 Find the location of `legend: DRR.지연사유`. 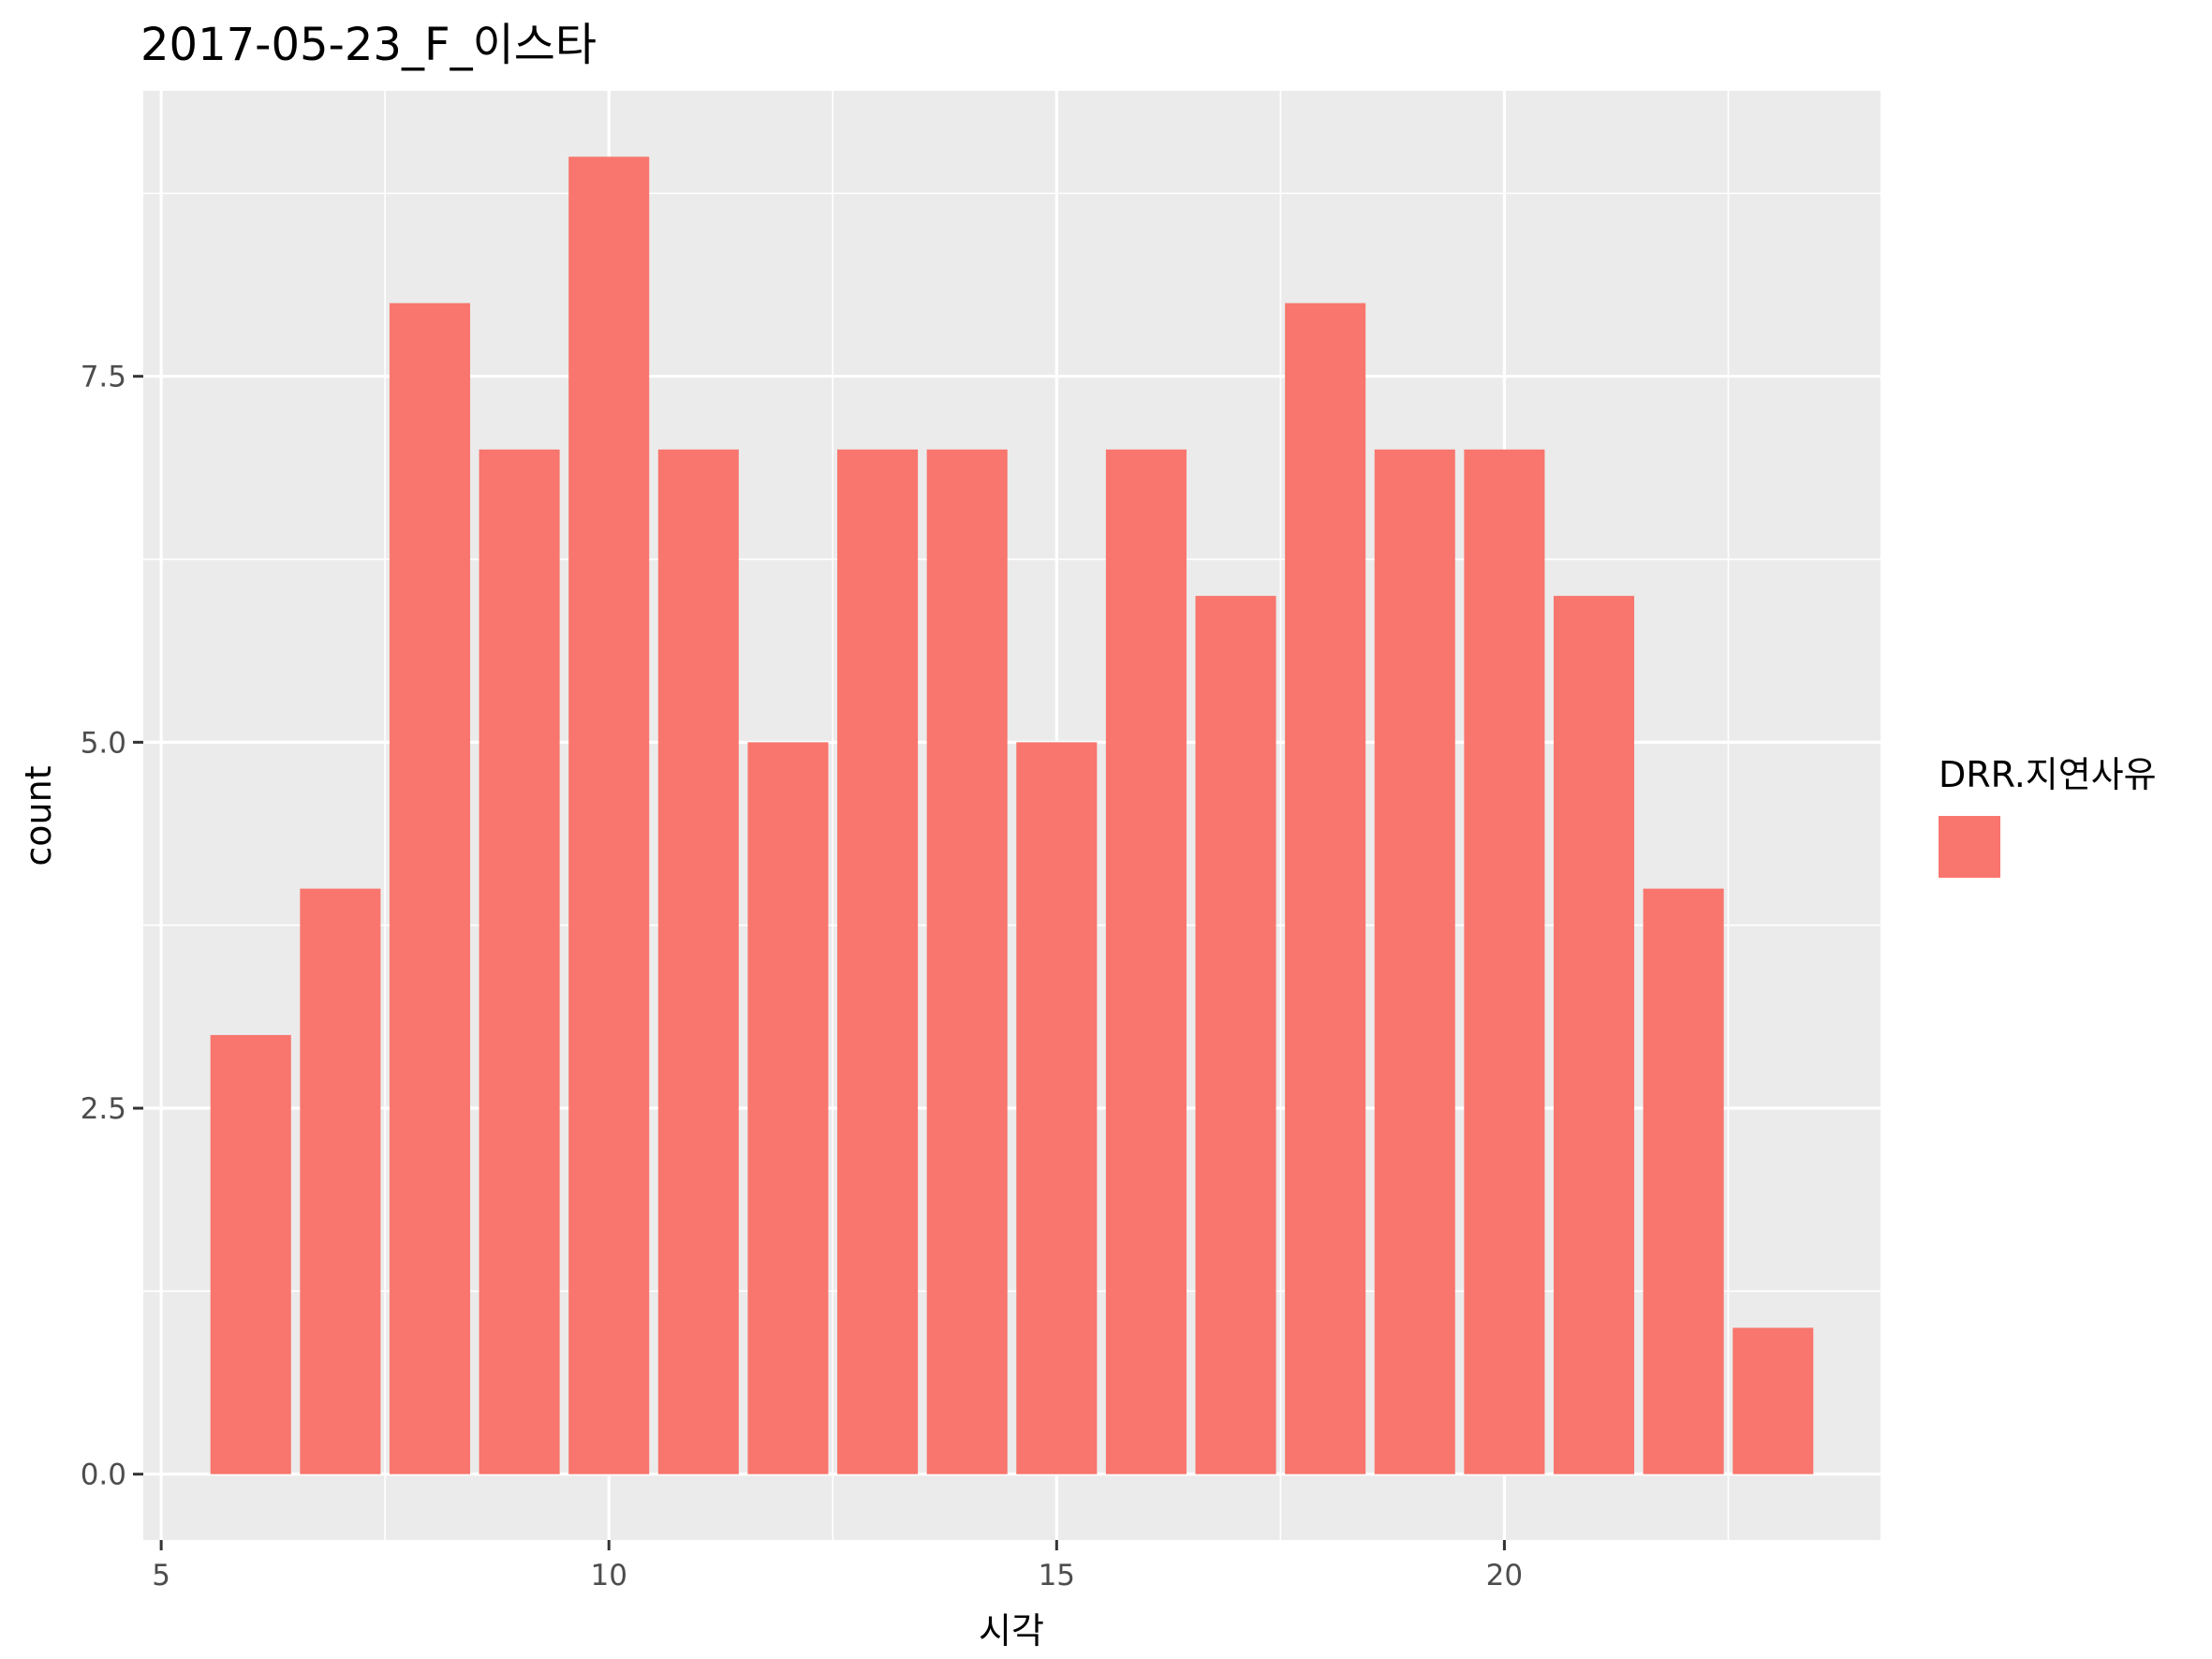

legend: DRR.지연사유 is located at coordinates (2048, 816).